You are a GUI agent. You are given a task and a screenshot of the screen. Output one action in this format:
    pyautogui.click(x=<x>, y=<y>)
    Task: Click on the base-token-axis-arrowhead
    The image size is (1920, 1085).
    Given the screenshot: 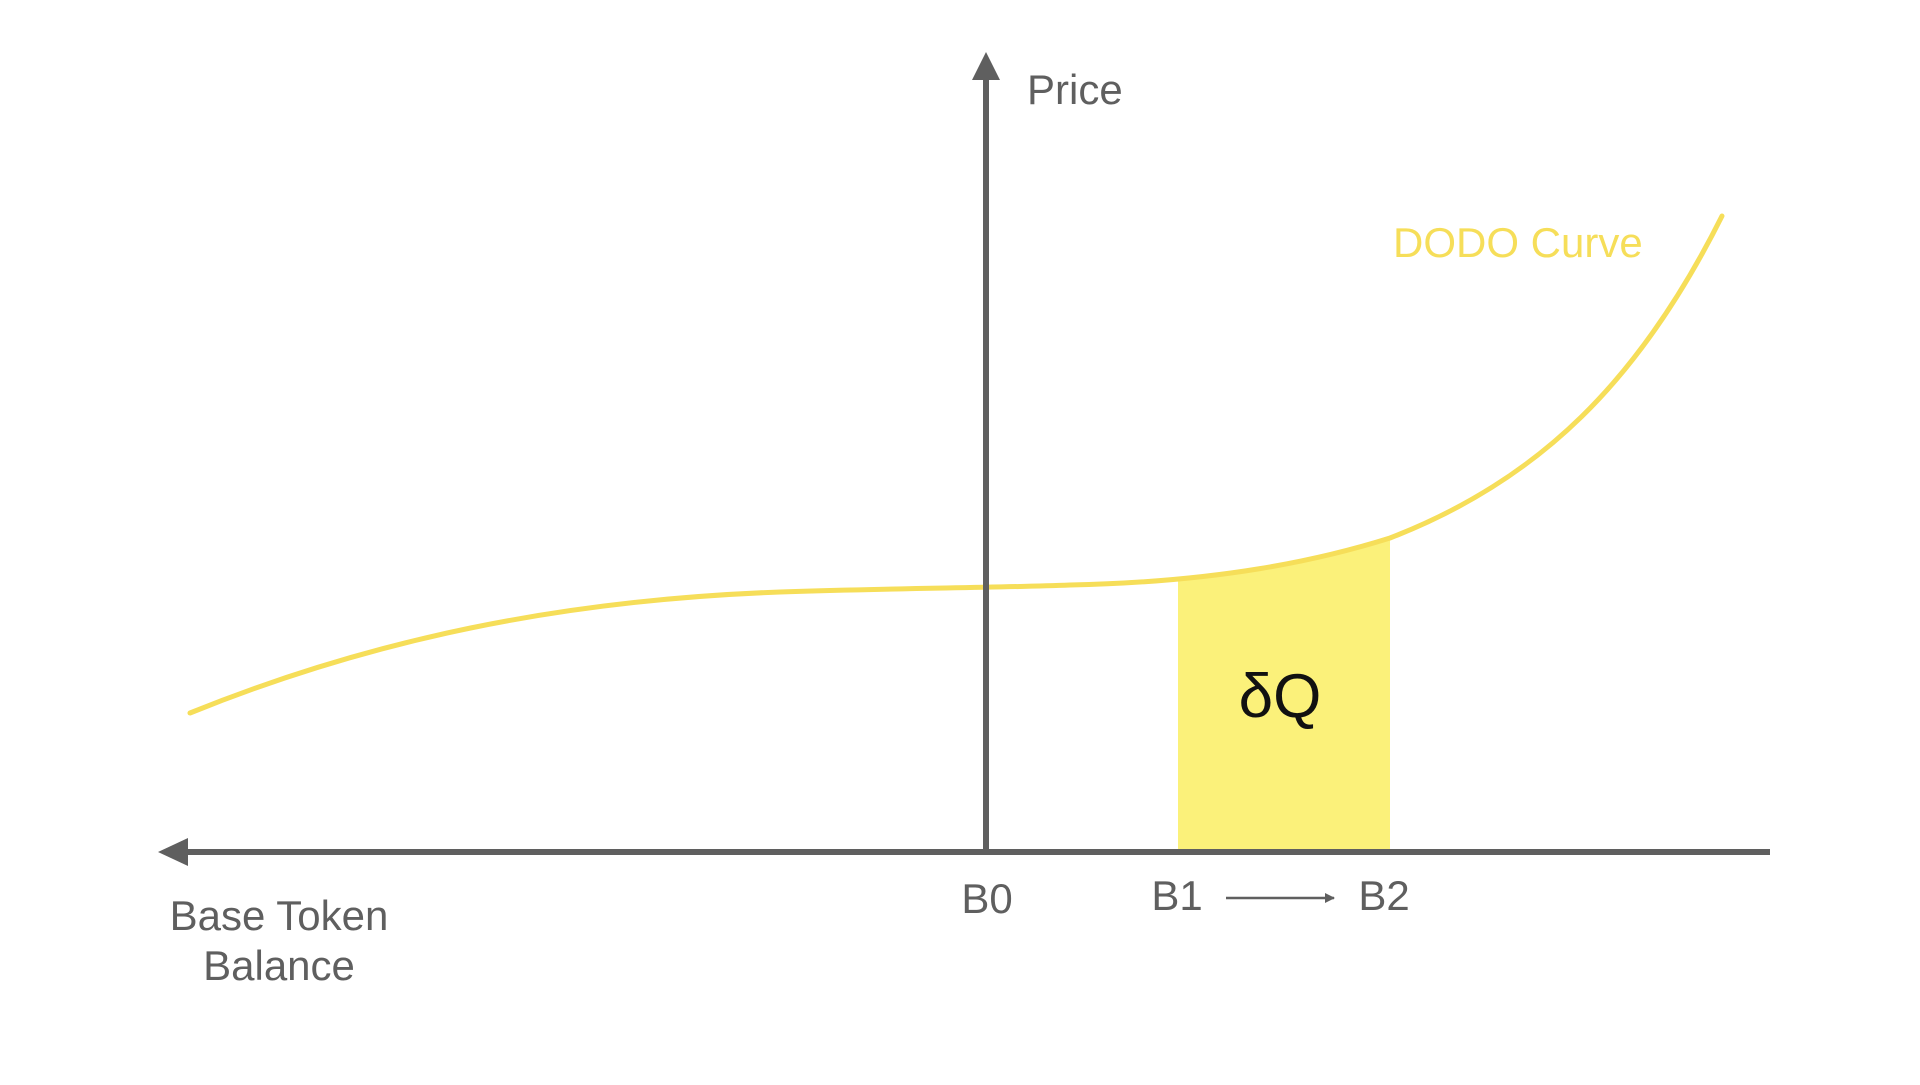 What is the action you would take?
    pyautogui.click(x=173, y=852)
    